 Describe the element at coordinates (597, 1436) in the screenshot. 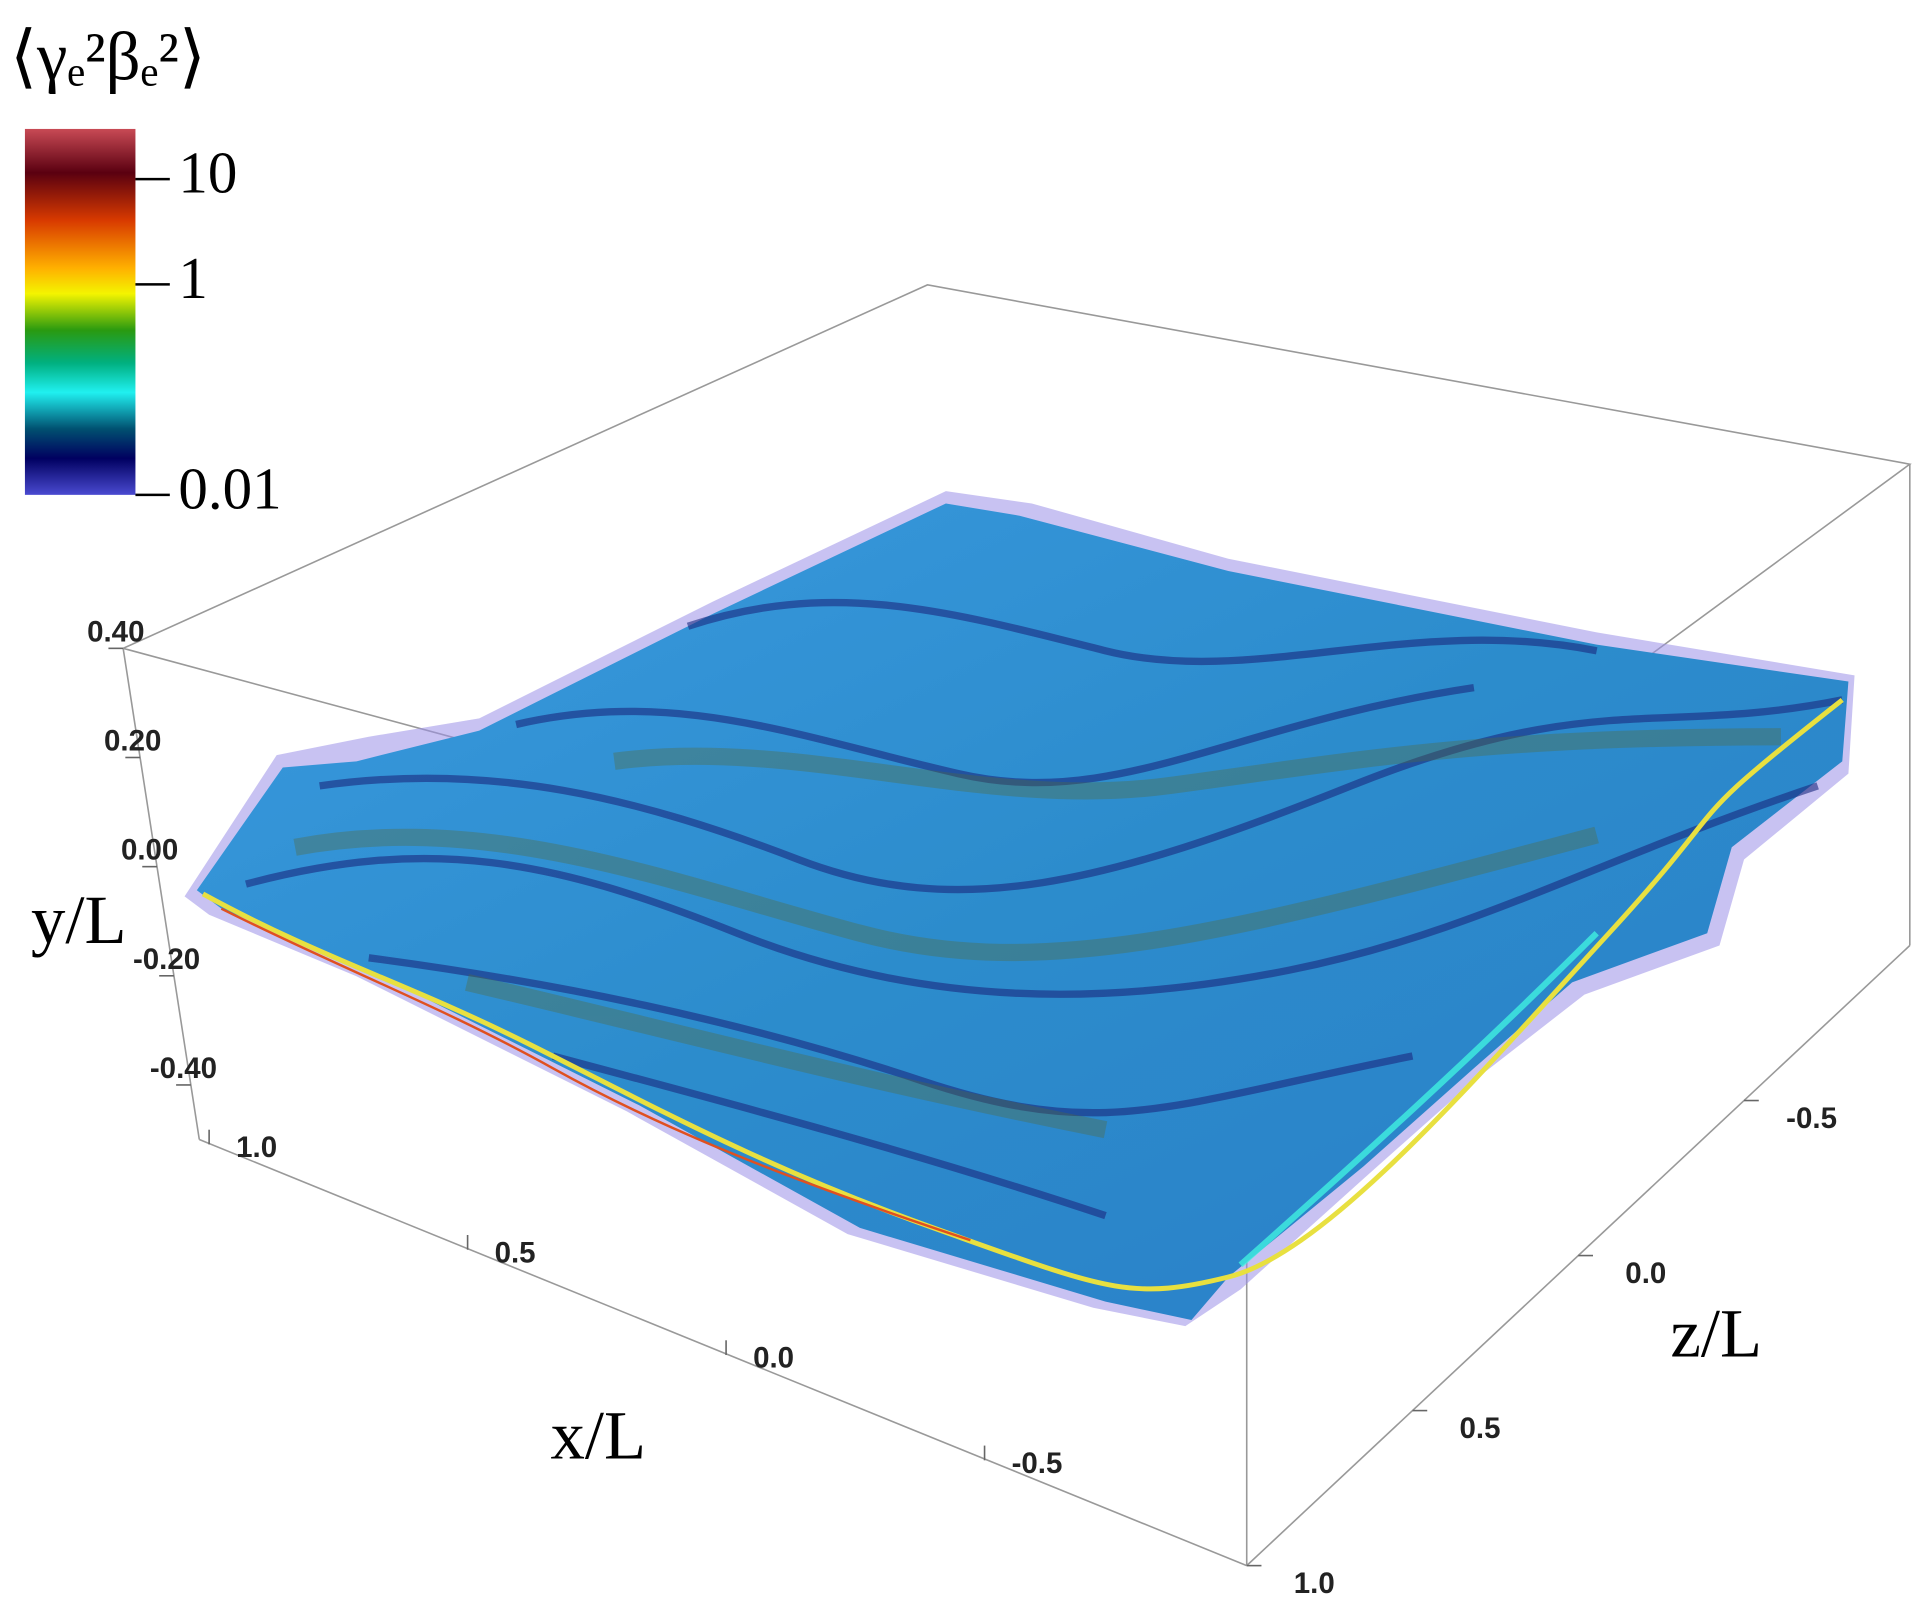

I see `x-axis-label: x/L` at that location.